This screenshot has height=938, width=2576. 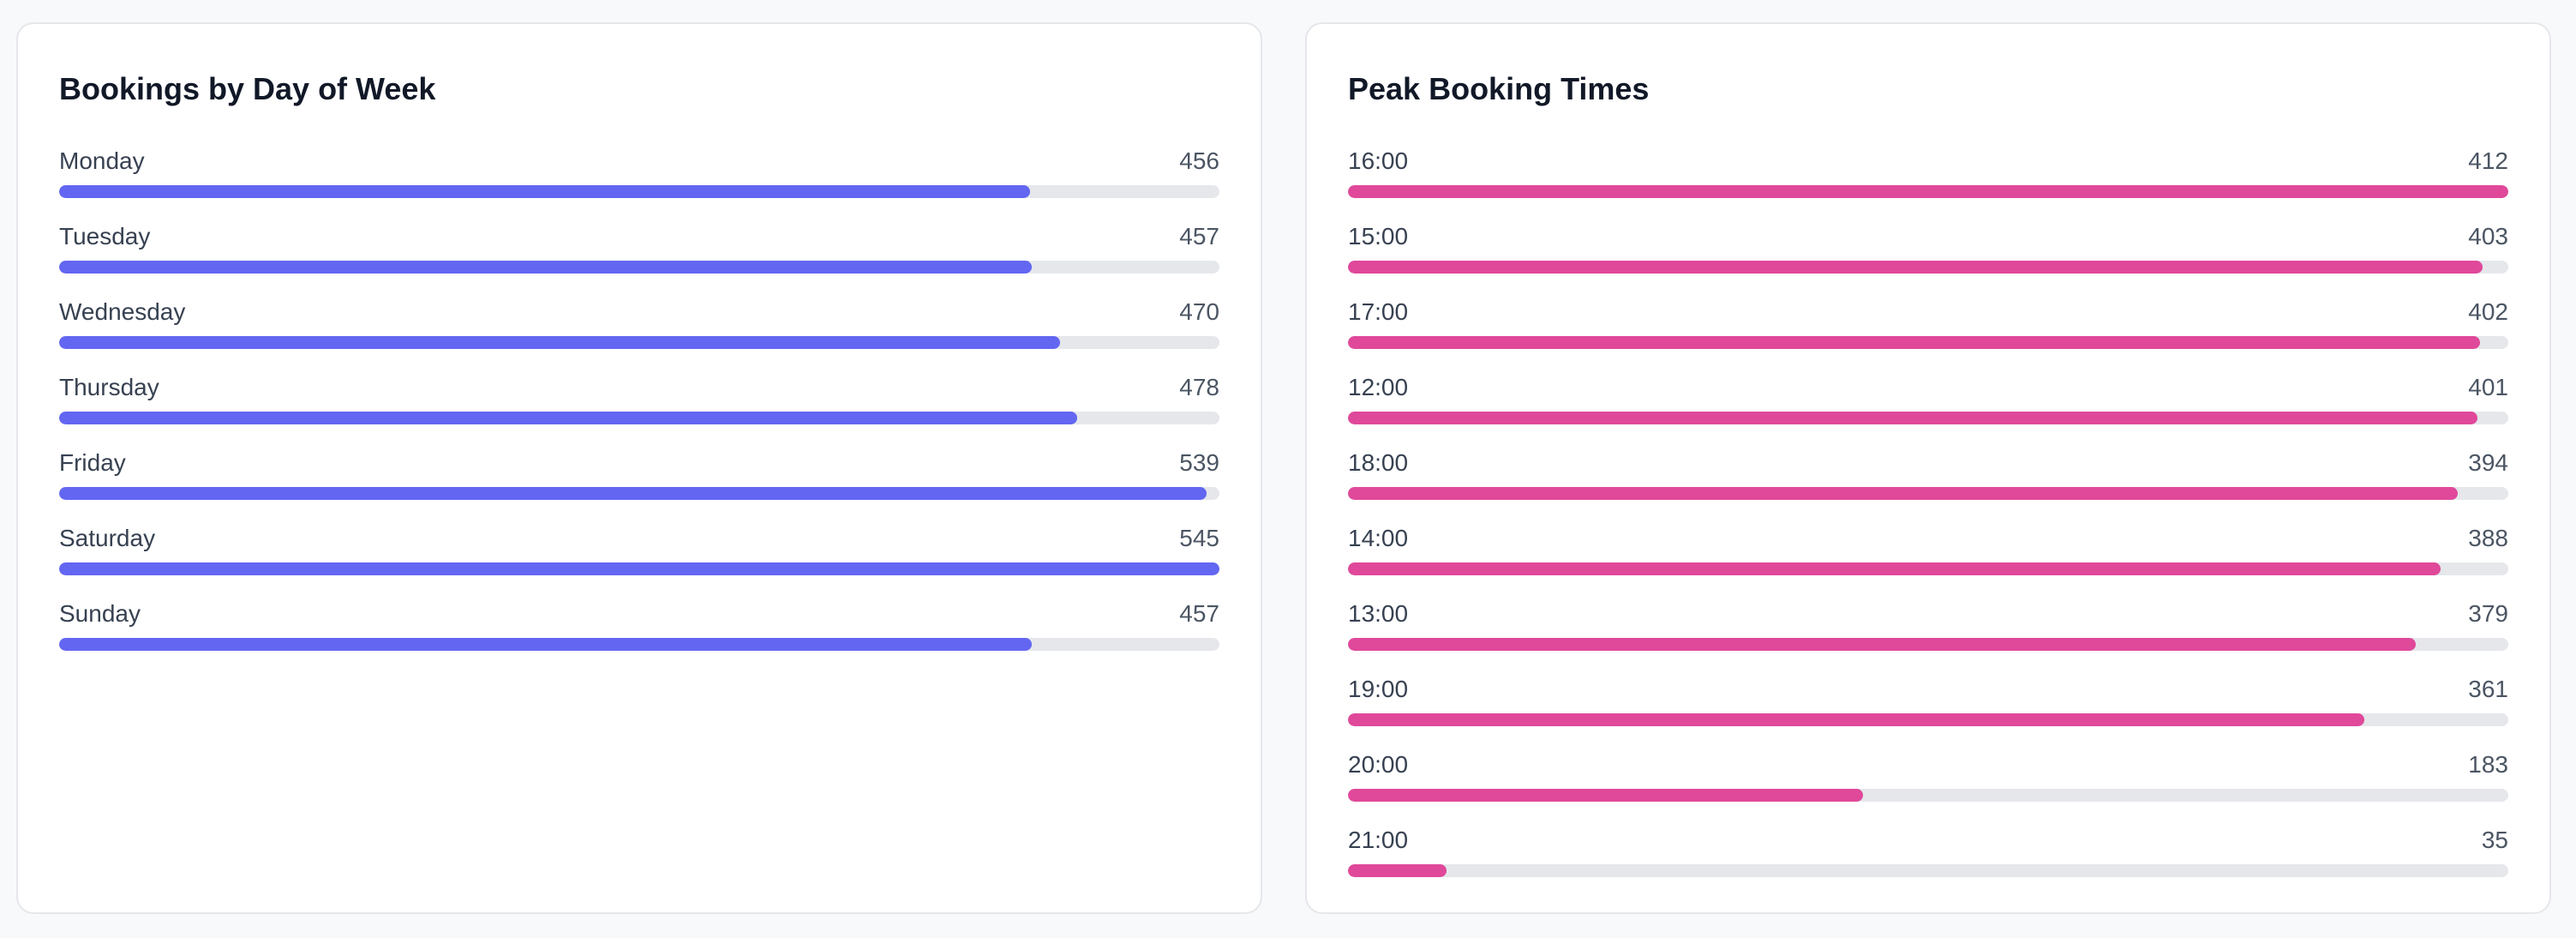 I want to click on row-header: 21:00 35, so click(x=1928, y=840).